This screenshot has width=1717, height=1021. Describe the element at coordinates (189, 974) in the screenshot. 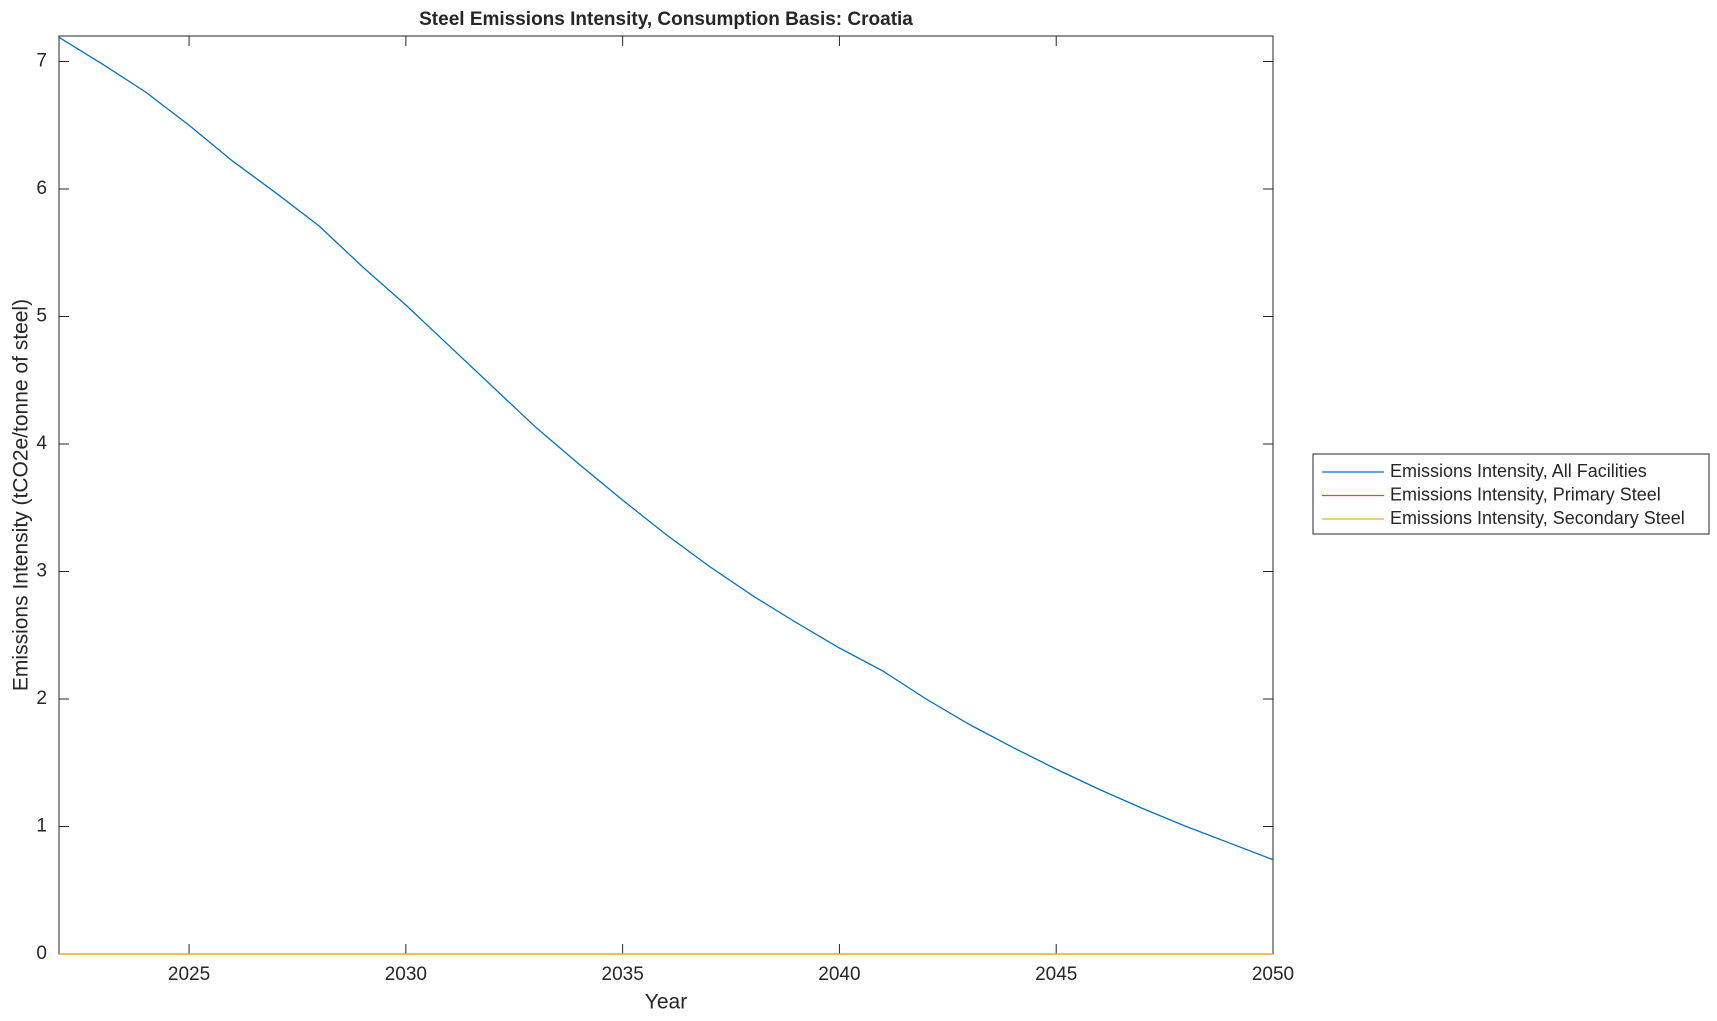

I see `x-tick-label: 2025` at that location.